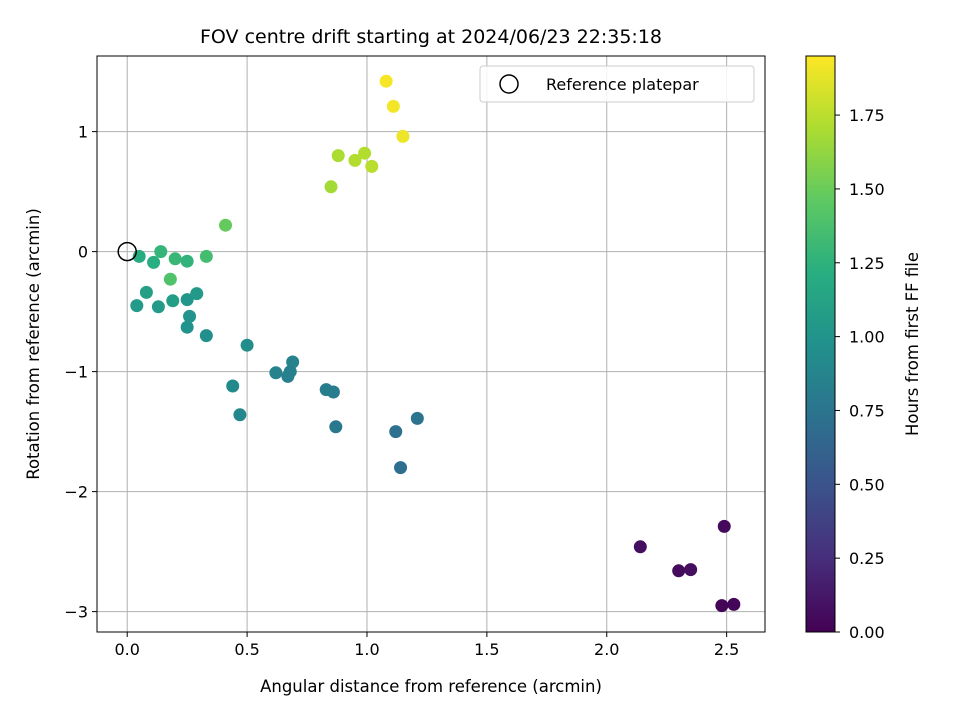 The image size is (960, 720). Describe the element at coordinates (33, 344) in the screenshot. I see `y-axis-label: Rotation from reference (arcmin)` at that location.